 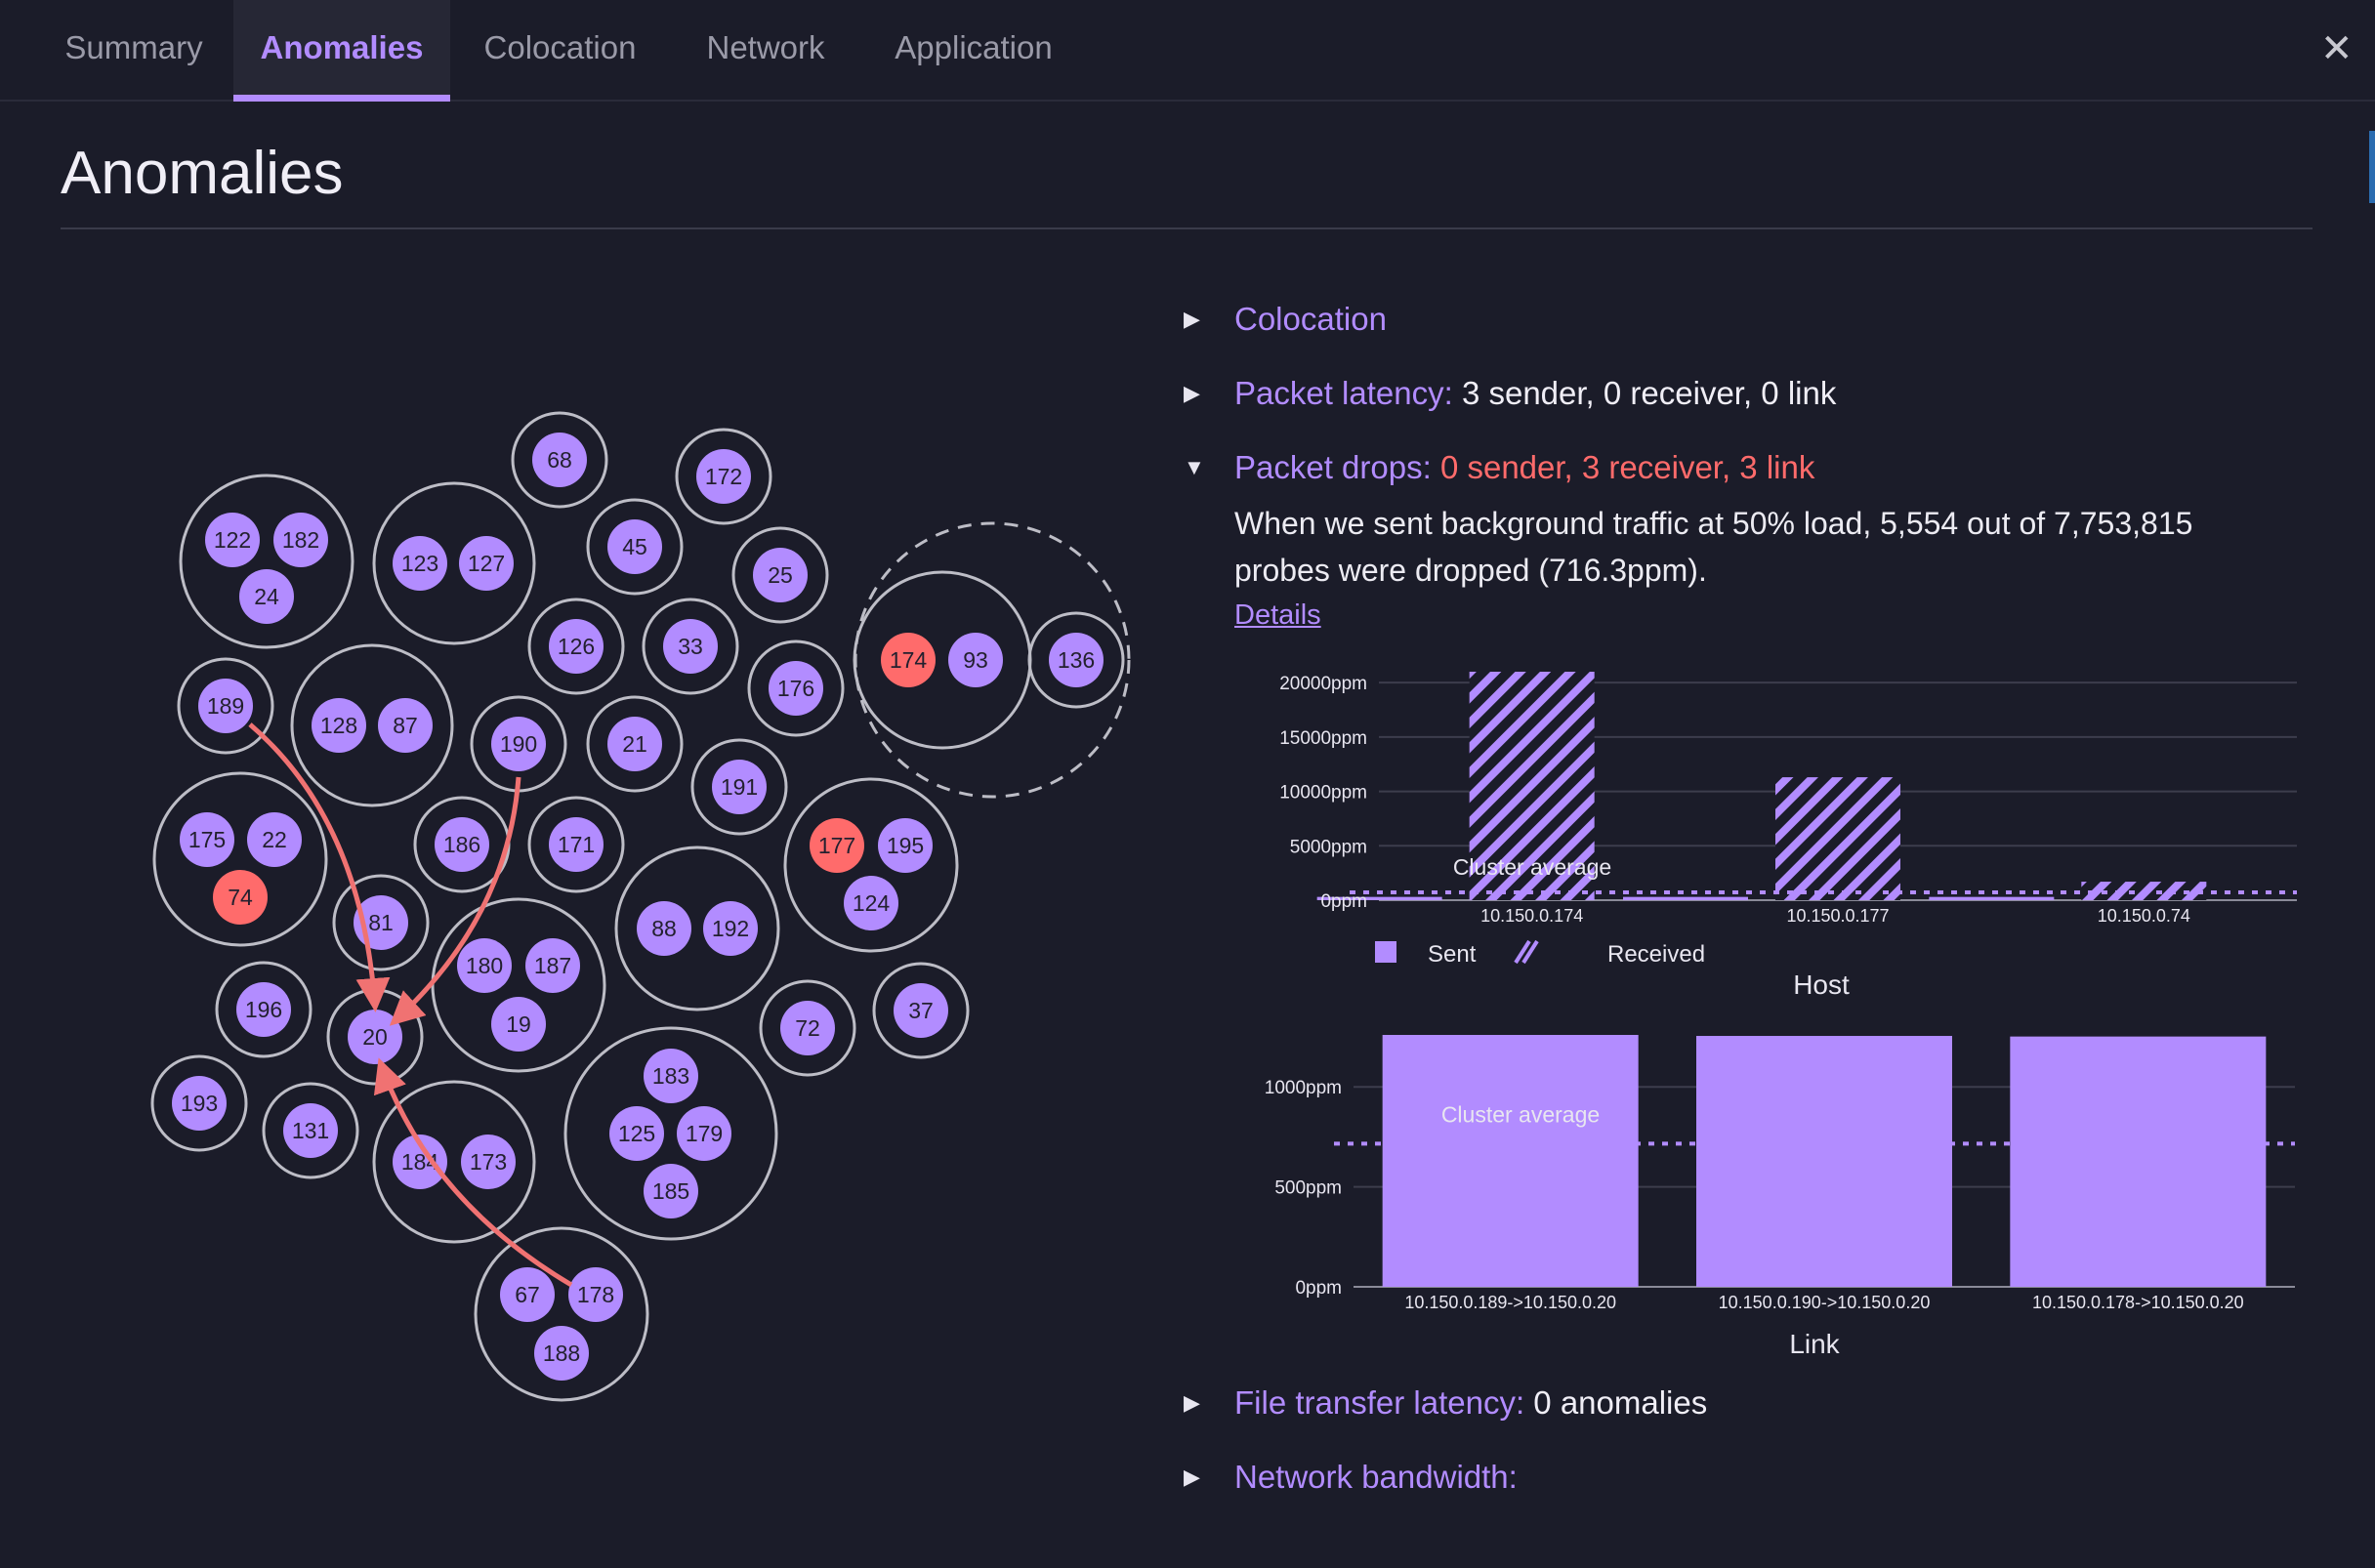 What do you see at coordinates (518, 744) in the screenshot?
I see `host-node-190: 190` at bounding box center [518, 744].